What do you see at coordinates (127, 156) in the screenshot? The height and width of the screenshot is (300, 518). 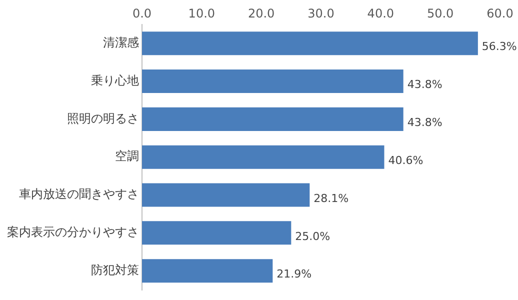 I see `y-tick-label: 空調` at bounding box center [127, 156].